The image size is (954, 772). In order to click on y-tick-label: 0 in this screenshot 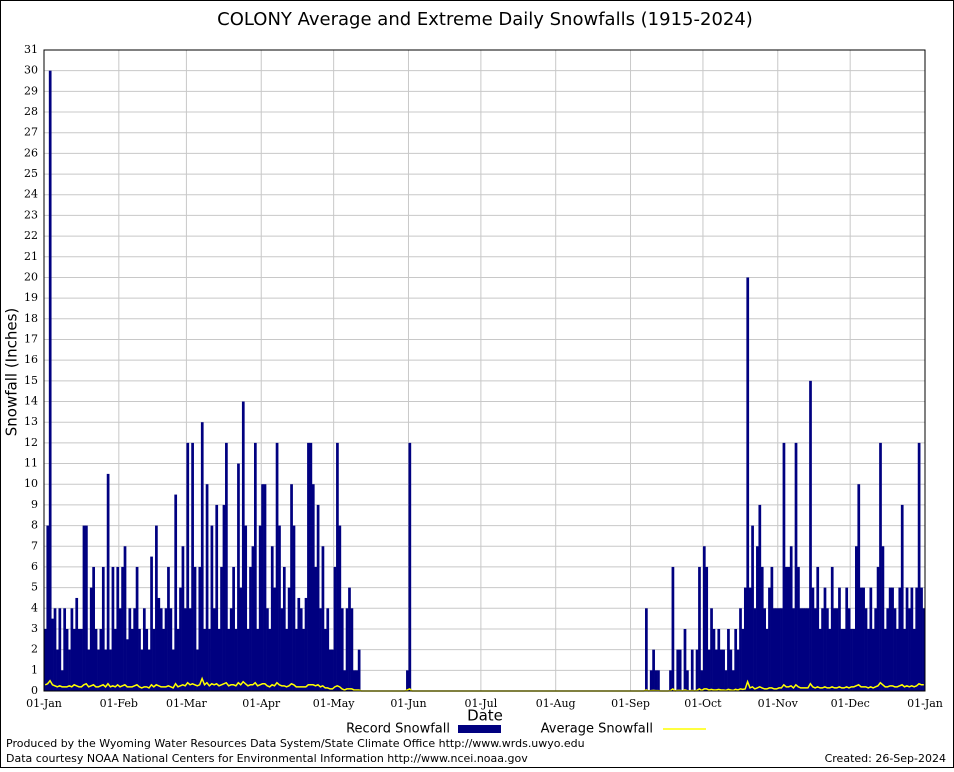, I will do `click(34, 690)`.